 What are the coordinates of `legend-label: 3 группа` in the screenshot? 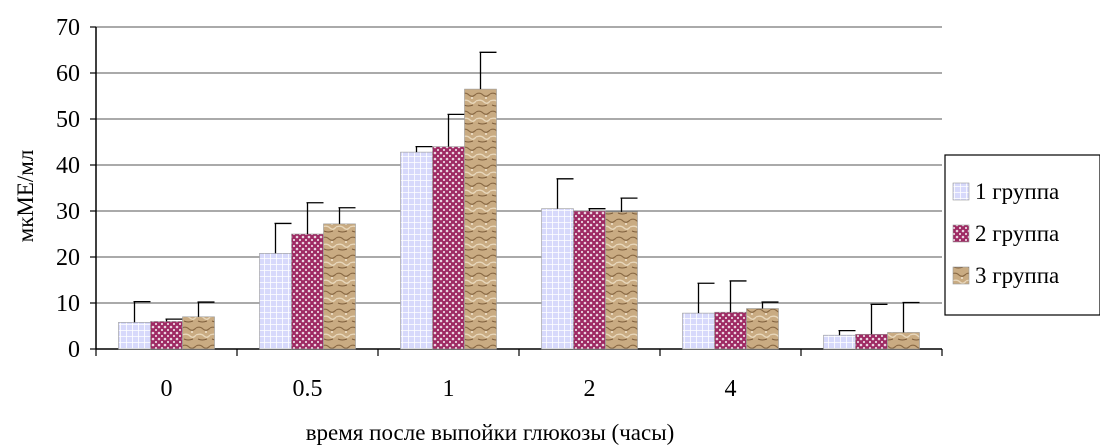 It's located at (1017, 275).